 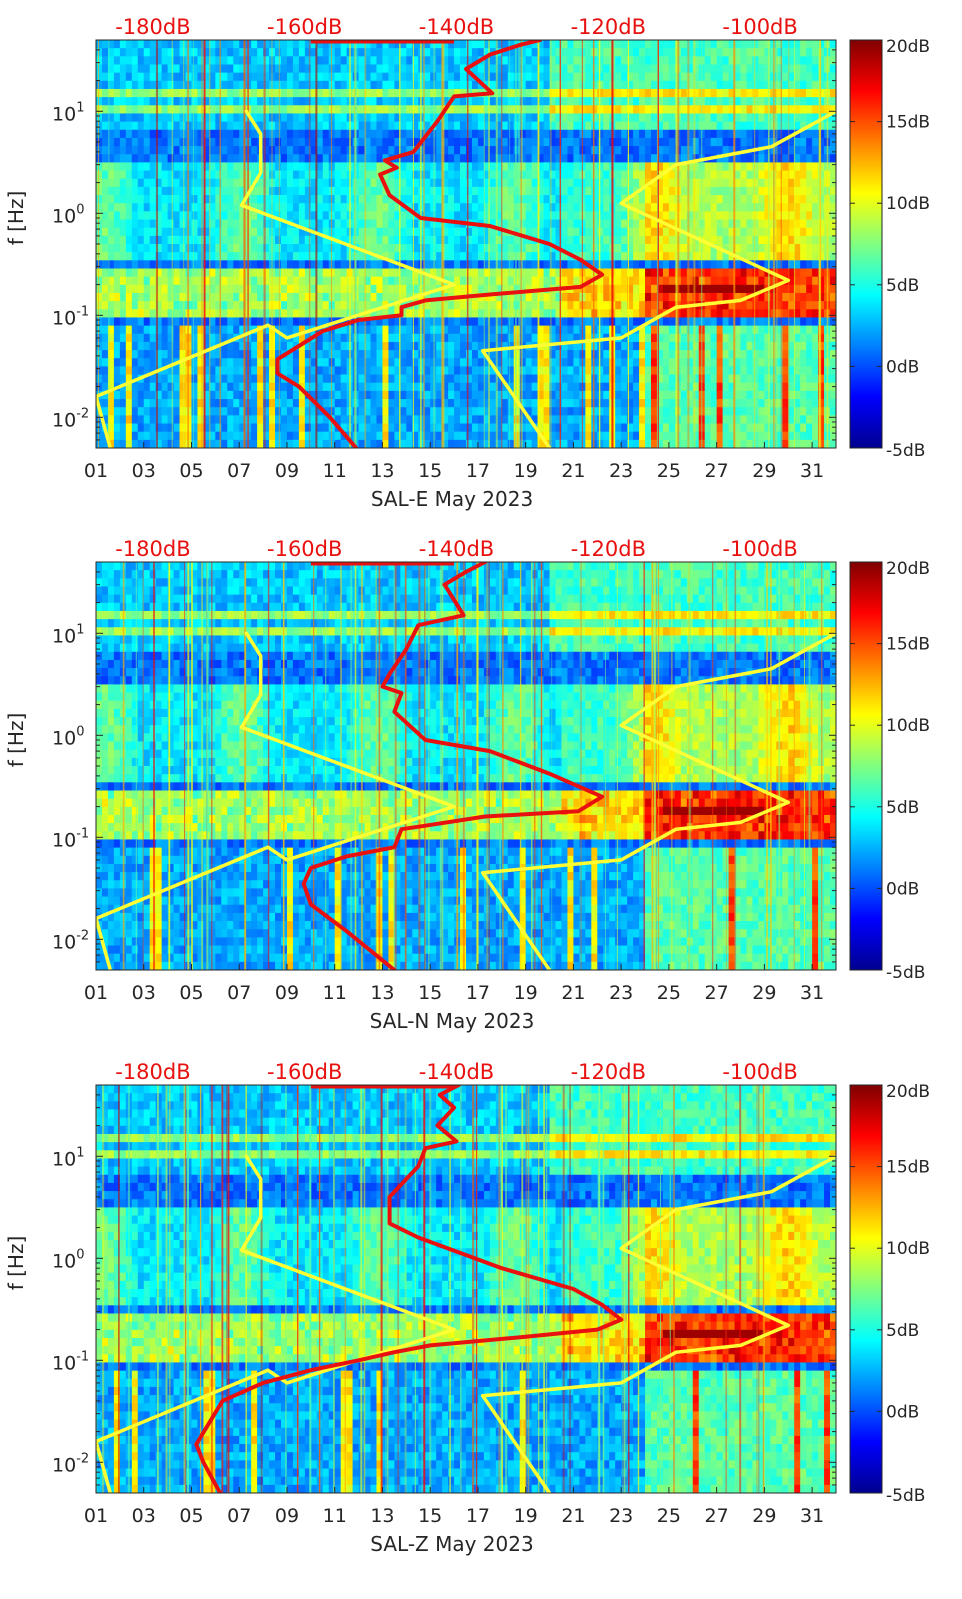 I want to click on x-axis-label: SAL-E May 2023, so click(x=452, y=499).